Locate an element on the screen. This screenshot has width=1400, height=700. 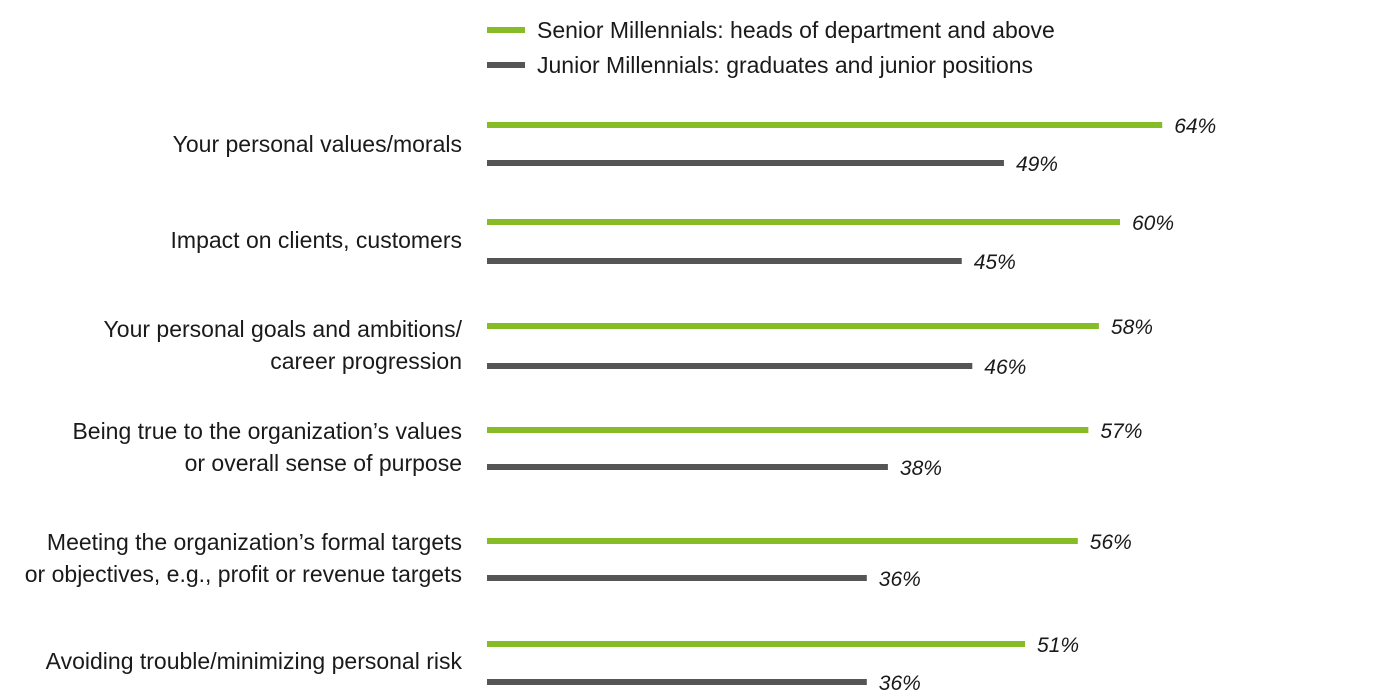
junior-value-label: 49% is located at coordinates (1037, 164).